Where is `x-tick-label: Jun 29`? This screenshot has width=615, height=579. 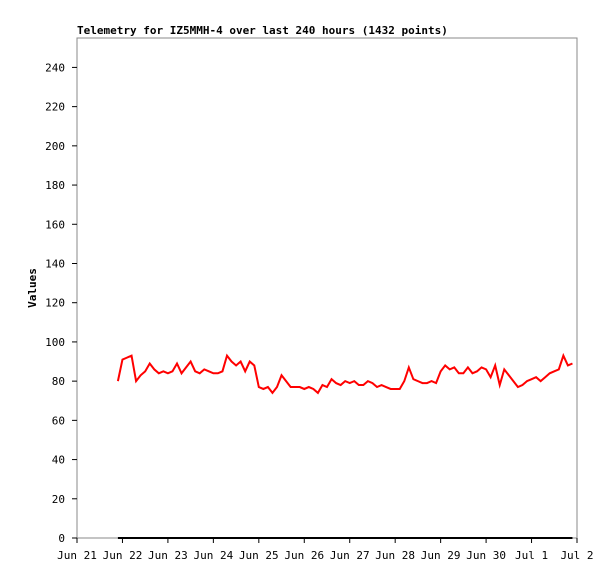 x-tick-label: Jun 29 is located at coordinates (441, 555).